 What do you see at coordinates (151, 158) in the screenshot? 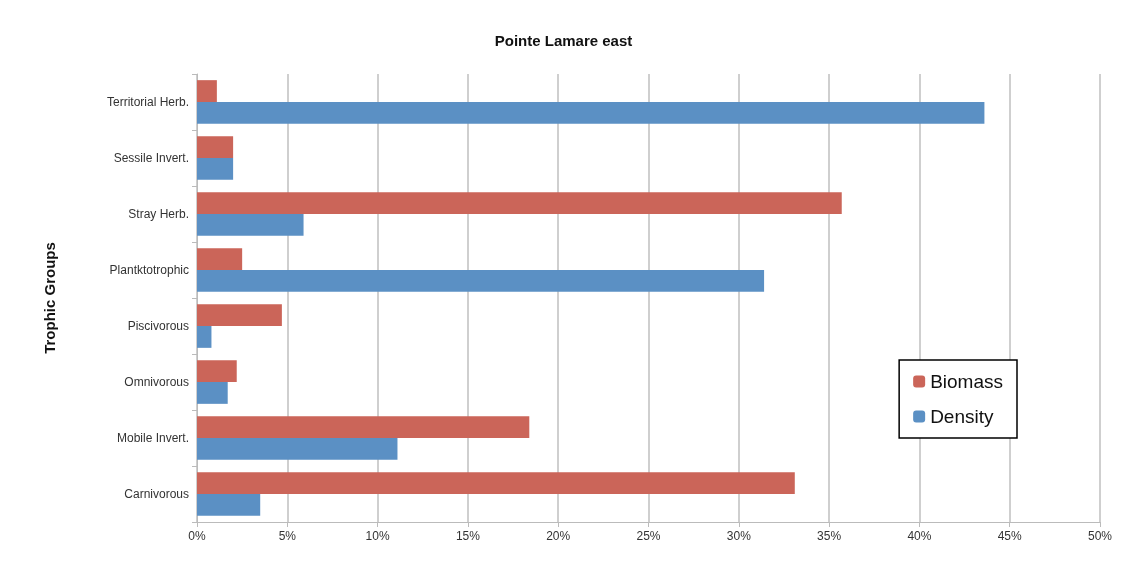
I see `y-tick-label: Sessile Invert.` at bounding box center [151, 158].